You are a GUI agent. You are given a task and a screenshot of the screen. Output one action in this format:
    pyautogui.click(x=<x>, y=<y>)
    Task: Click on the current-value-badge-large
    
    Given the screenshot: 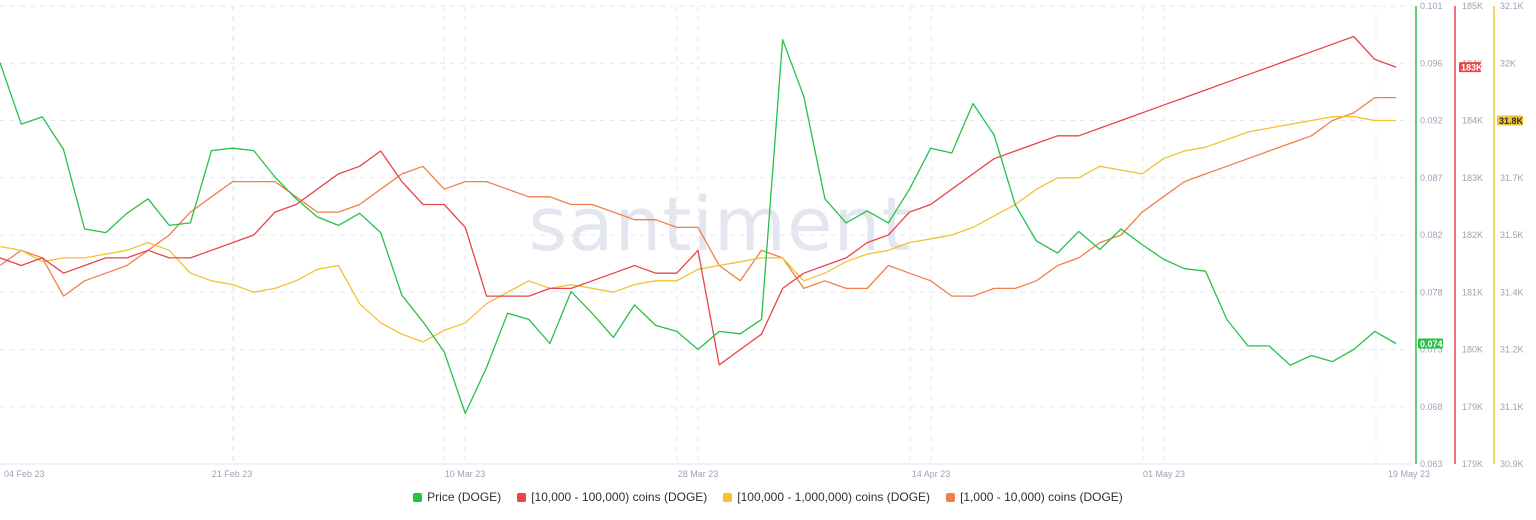 What is the action you would take?
    pyautogui.click(x=1510, y=120)
    